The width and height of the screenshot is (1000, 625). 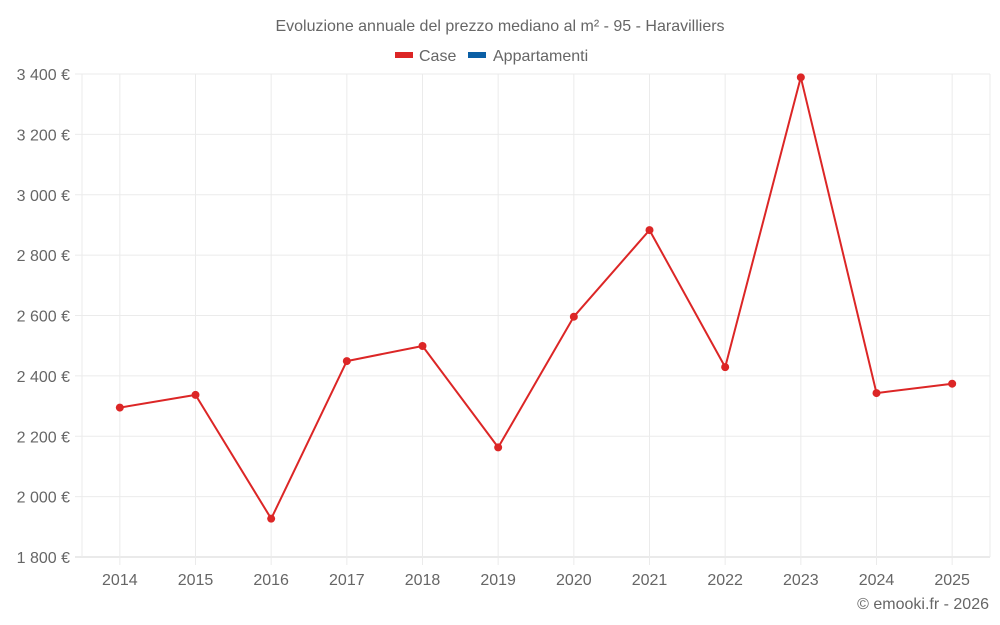 What do you see at coordinates (43, 558) in the screenshot?
I see `y-tick-label: 1 800 €` at bounding box center [43, 558].